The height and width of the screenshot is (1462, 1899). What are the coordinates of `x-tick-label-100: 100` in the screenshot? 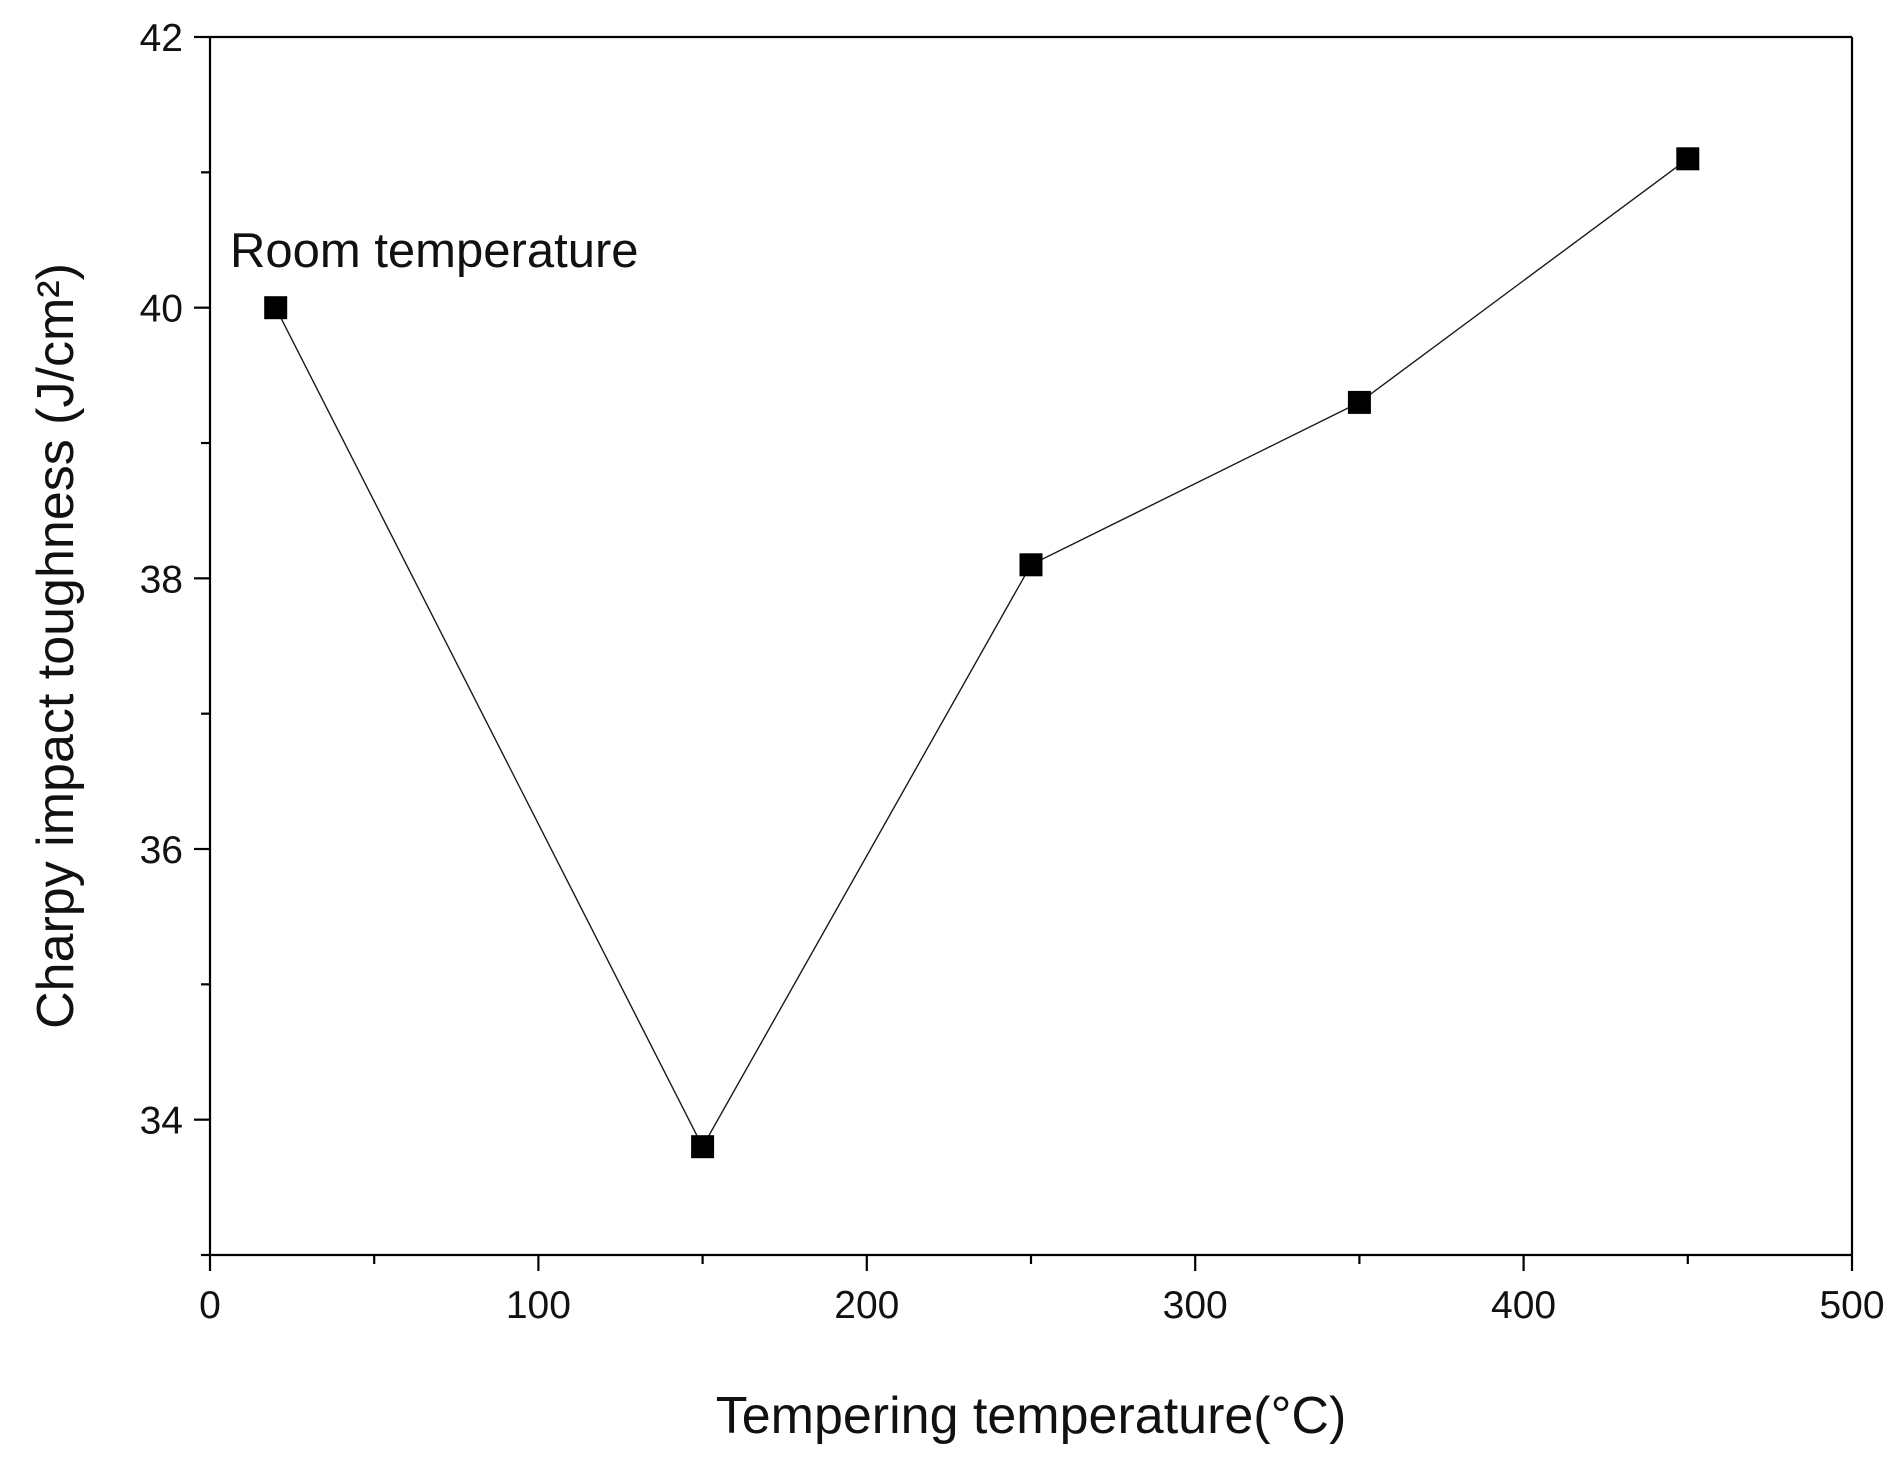 It's located at (538, 1305).